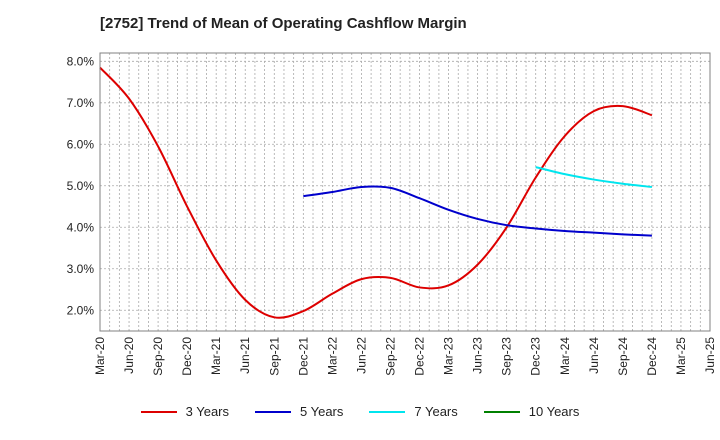  Describe the element at coordinates (274, 356) in the screenshot. I see `x-tick-label: Sep-21` at that location.